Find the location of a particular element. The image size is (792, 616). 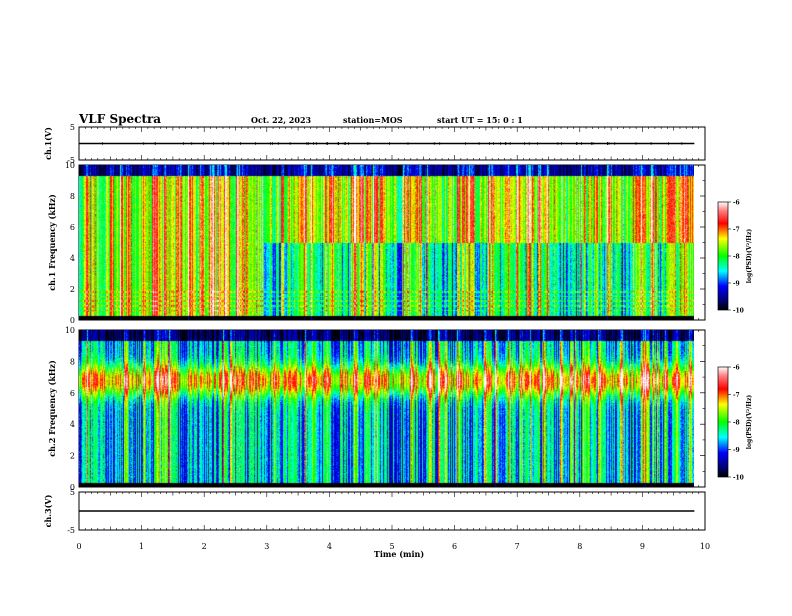

y-axis-label: ch.1(V) is located at coordinates (48, 143).